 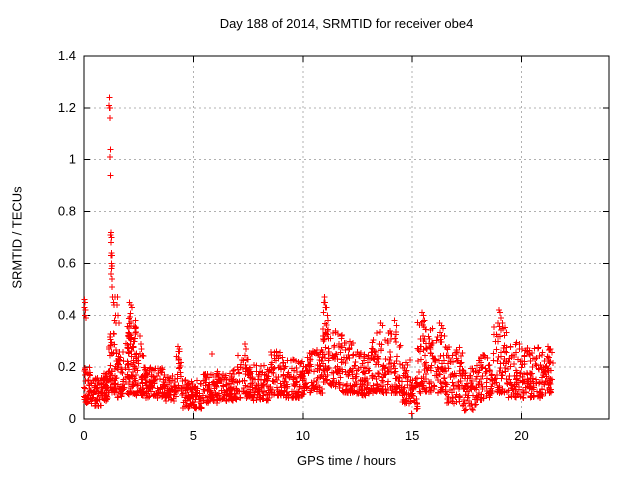 What do you see at coordinates (303, 435) in the screenshot?
I see `x-tick-label: 10` at bounding box center [303, 435].